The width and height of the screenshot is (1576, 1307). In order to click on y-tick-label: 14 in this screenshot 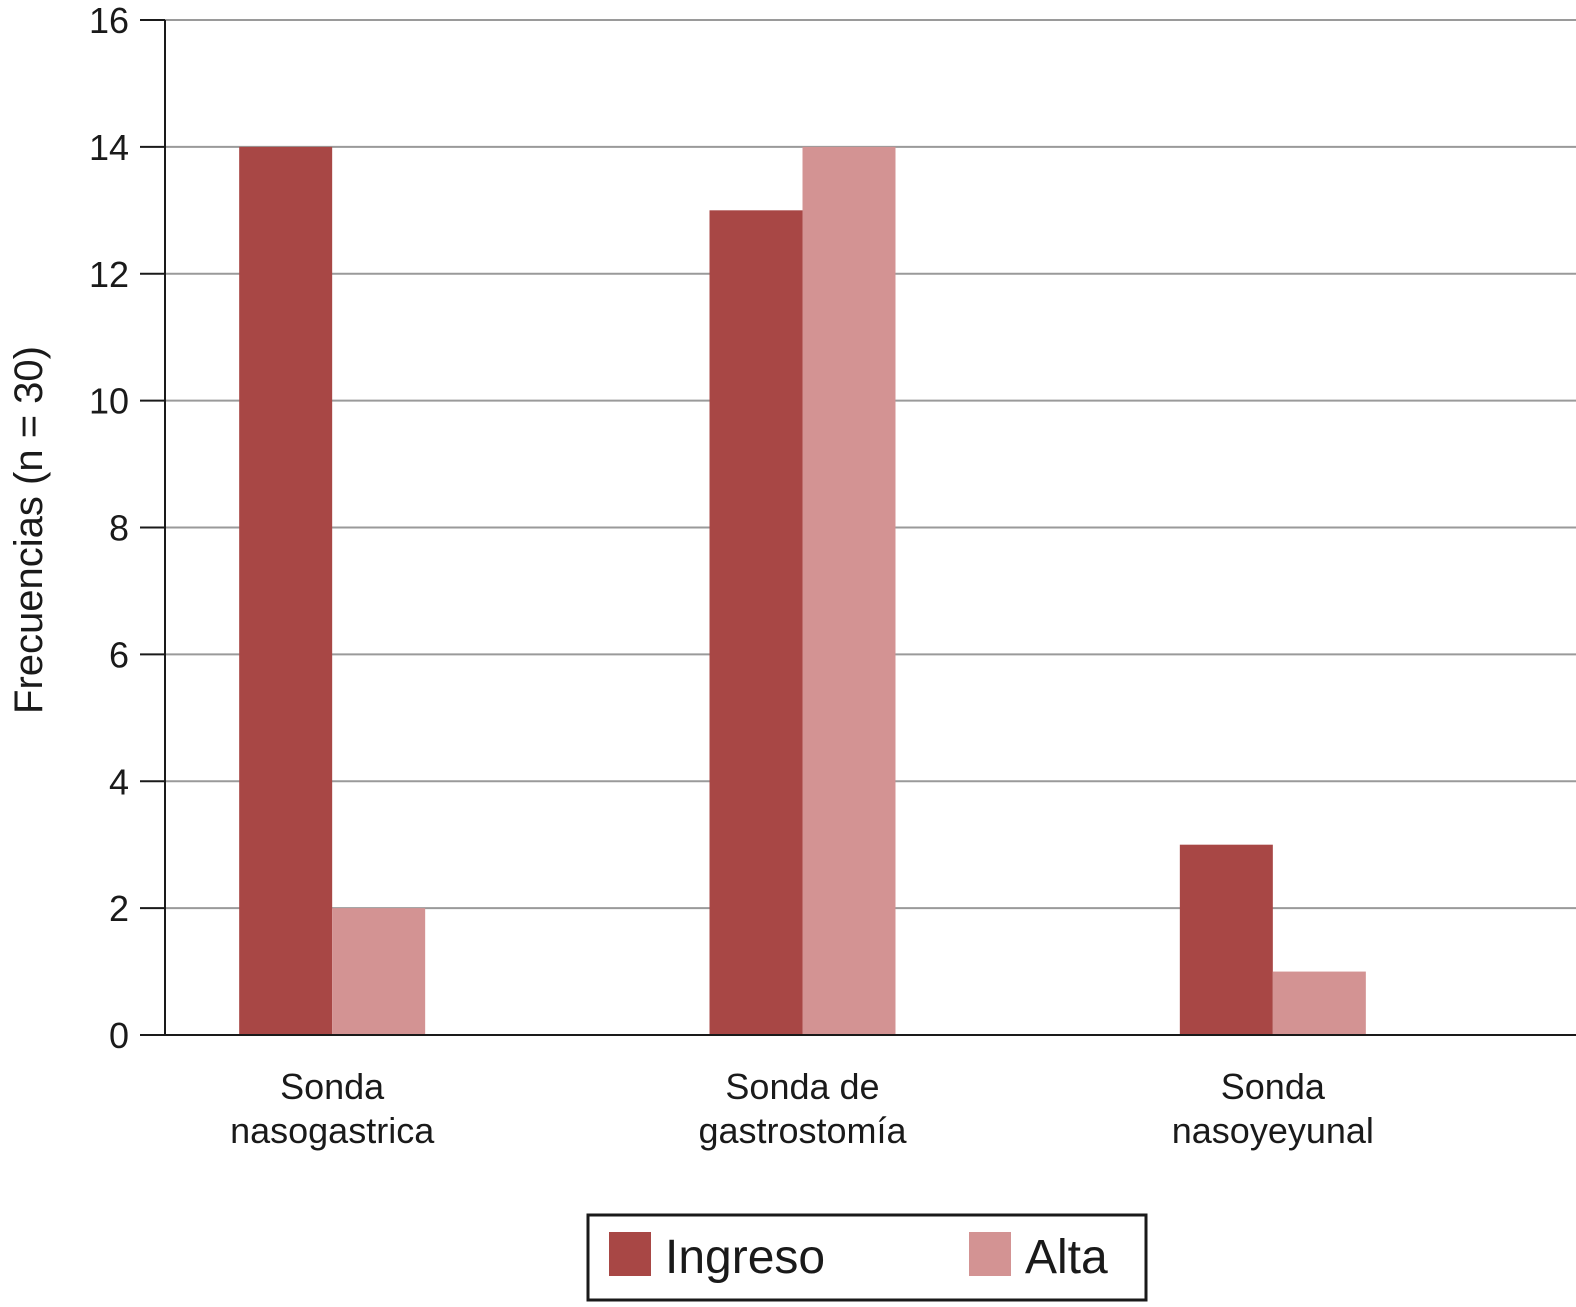, I will do `click(109, 147)`.